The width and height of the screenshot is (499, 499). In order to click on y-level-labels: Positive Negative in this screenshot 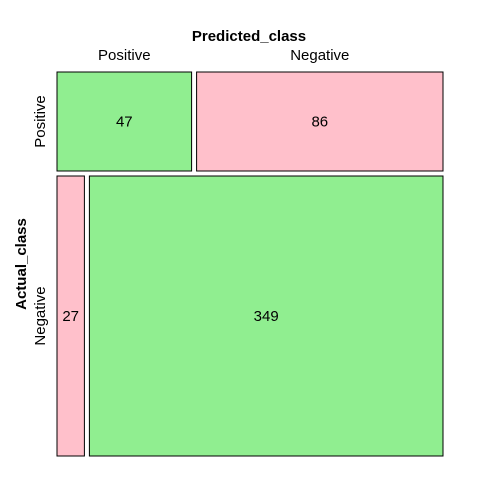, I will do `click(40, 220)`.